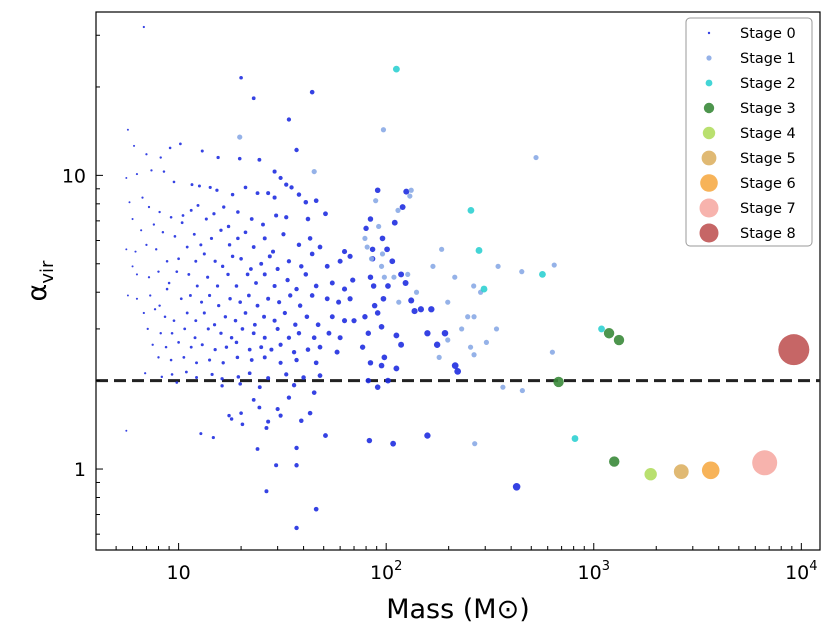  Describe the element at coordinates (768, 109) in the screenshot. I see `legend-label-stage-3: Stage 3` at that location.